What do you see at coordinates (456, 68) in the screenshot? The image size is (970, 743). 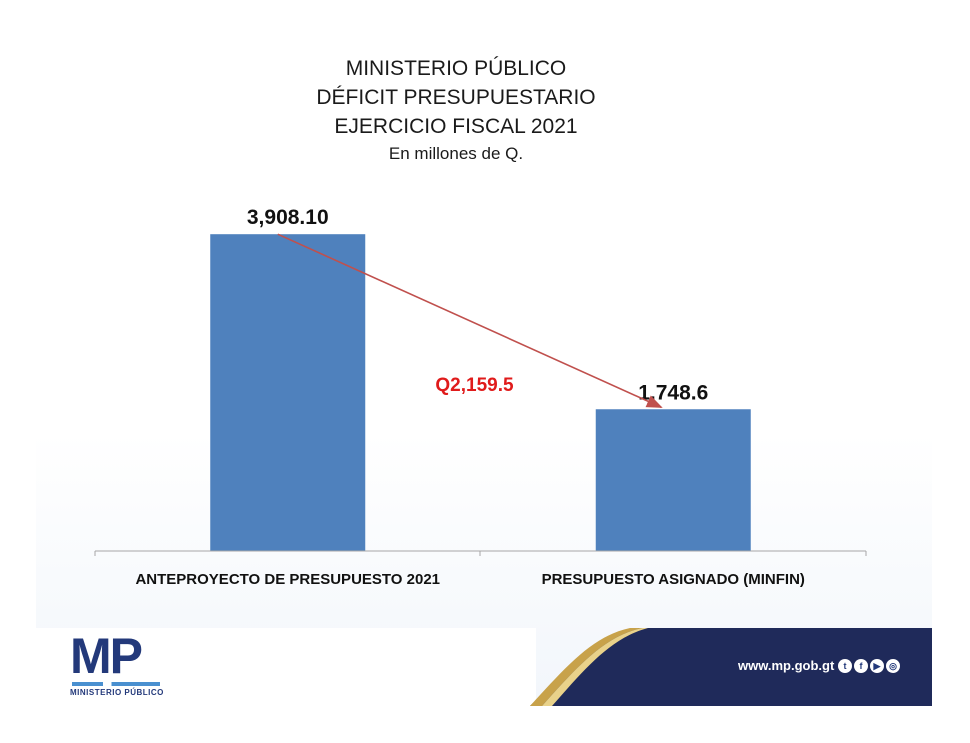 I see `title-line-1: MINISTERIO PÚBLICO` at bounding box center [456, 68].